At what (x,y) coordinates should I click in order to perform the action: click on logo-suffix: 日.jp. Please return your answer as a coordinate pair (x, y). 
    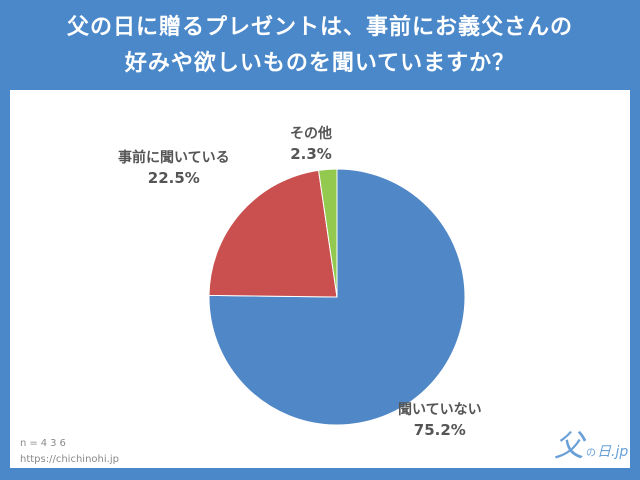
    Looking at the image, I should click on (612, 452).